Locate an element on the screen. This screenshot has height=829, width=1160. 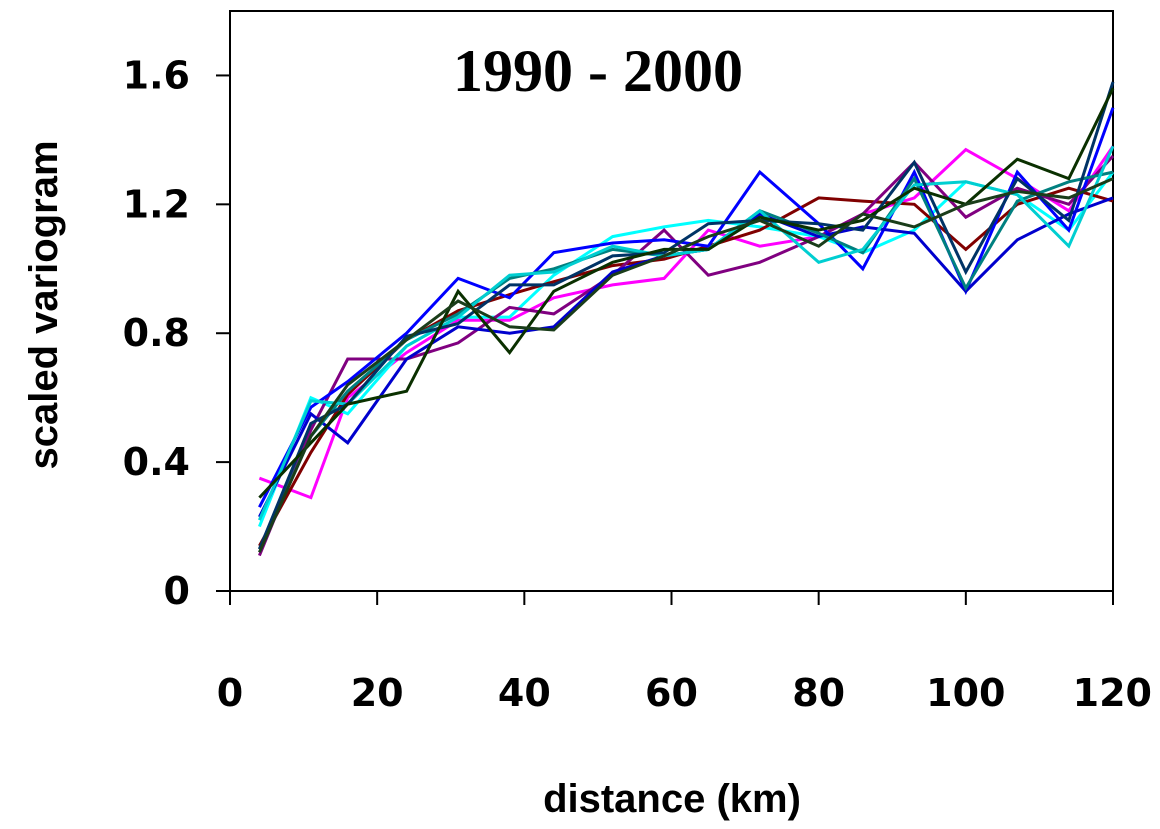
y-tick-label: 1.2 is located at coordinates (156, 204).